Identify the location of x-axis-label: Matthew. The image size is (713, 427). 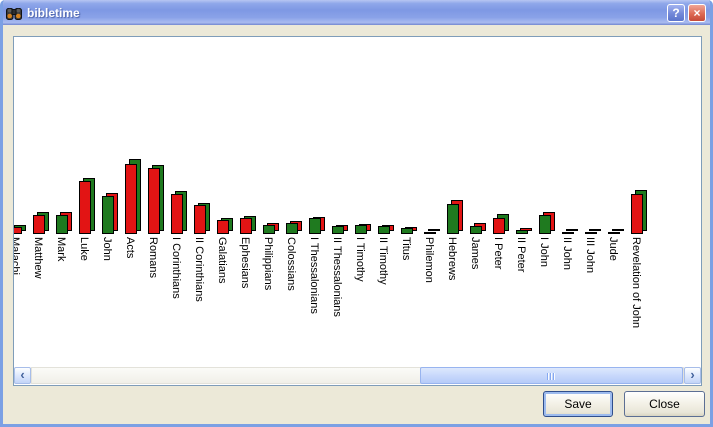
(38, 258).